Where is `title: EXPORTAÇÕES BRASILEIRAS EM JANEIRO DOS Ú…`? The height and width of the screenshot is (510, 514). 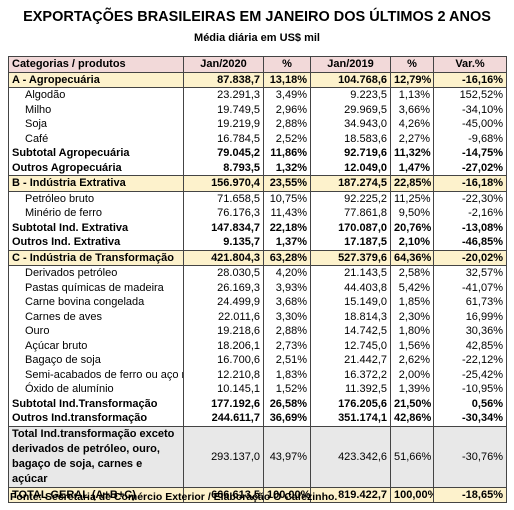
title: EXPORTAÇÕES BRASILEIRAS EM JANEIRO DOS Ú… is located at coordinates (257, 17).